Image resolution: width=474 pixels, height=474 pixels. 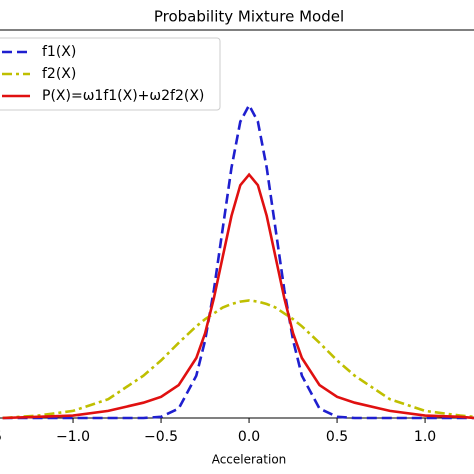 I want to click on x-tick-label: −1.0, so click(x=73, y=437).